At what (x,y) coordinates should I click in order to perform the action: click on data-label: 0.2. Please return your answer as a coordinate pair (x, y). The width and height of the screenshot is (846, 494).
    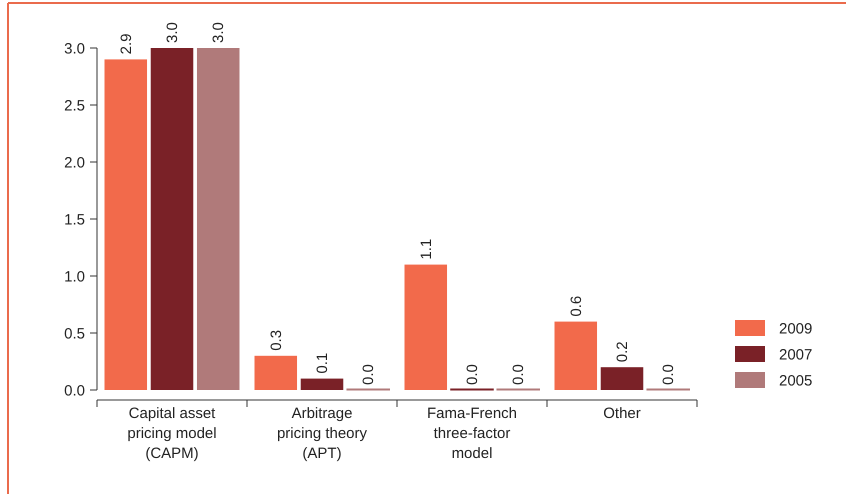
    Looking at the image, I should click on (622, 351).